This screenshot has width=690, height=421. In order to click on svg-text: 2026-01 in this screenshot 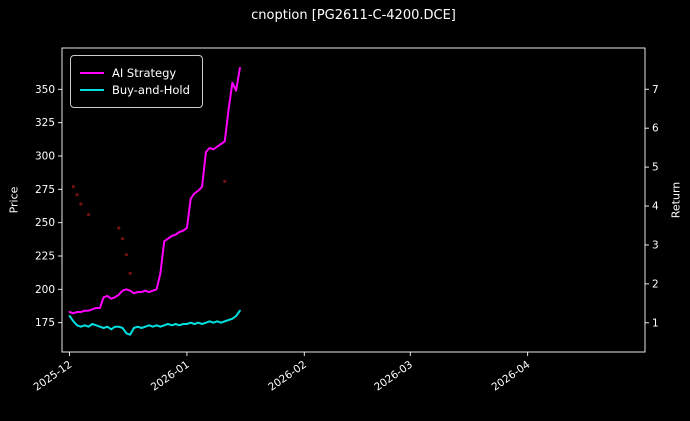, I will do `click(170, 376)`.